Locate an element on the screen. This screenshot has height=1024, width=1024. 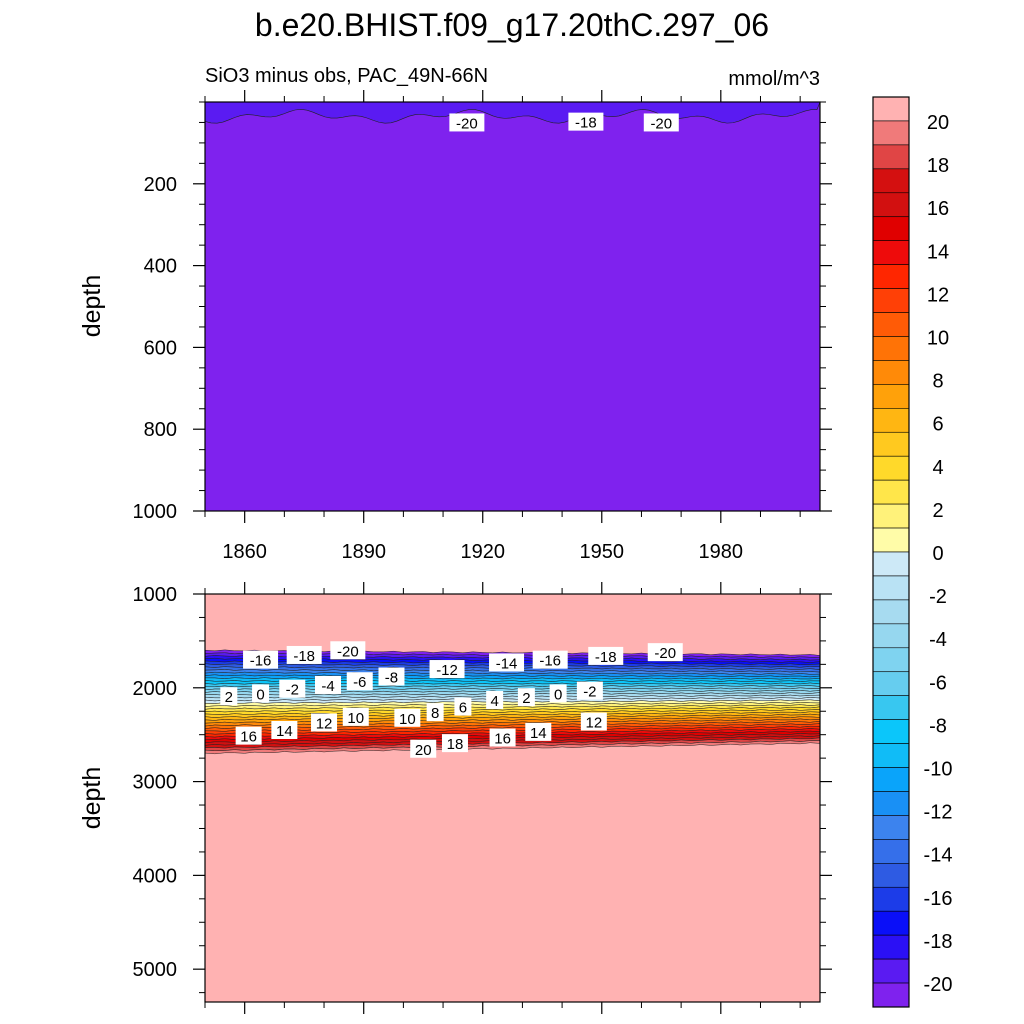
contour-label-text: 2 is located at coordinates (526, 698).